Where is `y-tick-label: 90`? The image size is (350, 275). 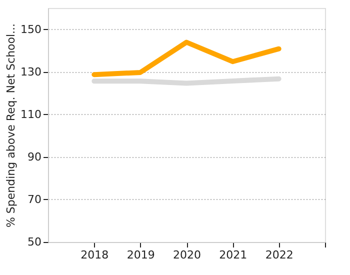
y-tick-label: 90 is located at coordinates (35, 157).